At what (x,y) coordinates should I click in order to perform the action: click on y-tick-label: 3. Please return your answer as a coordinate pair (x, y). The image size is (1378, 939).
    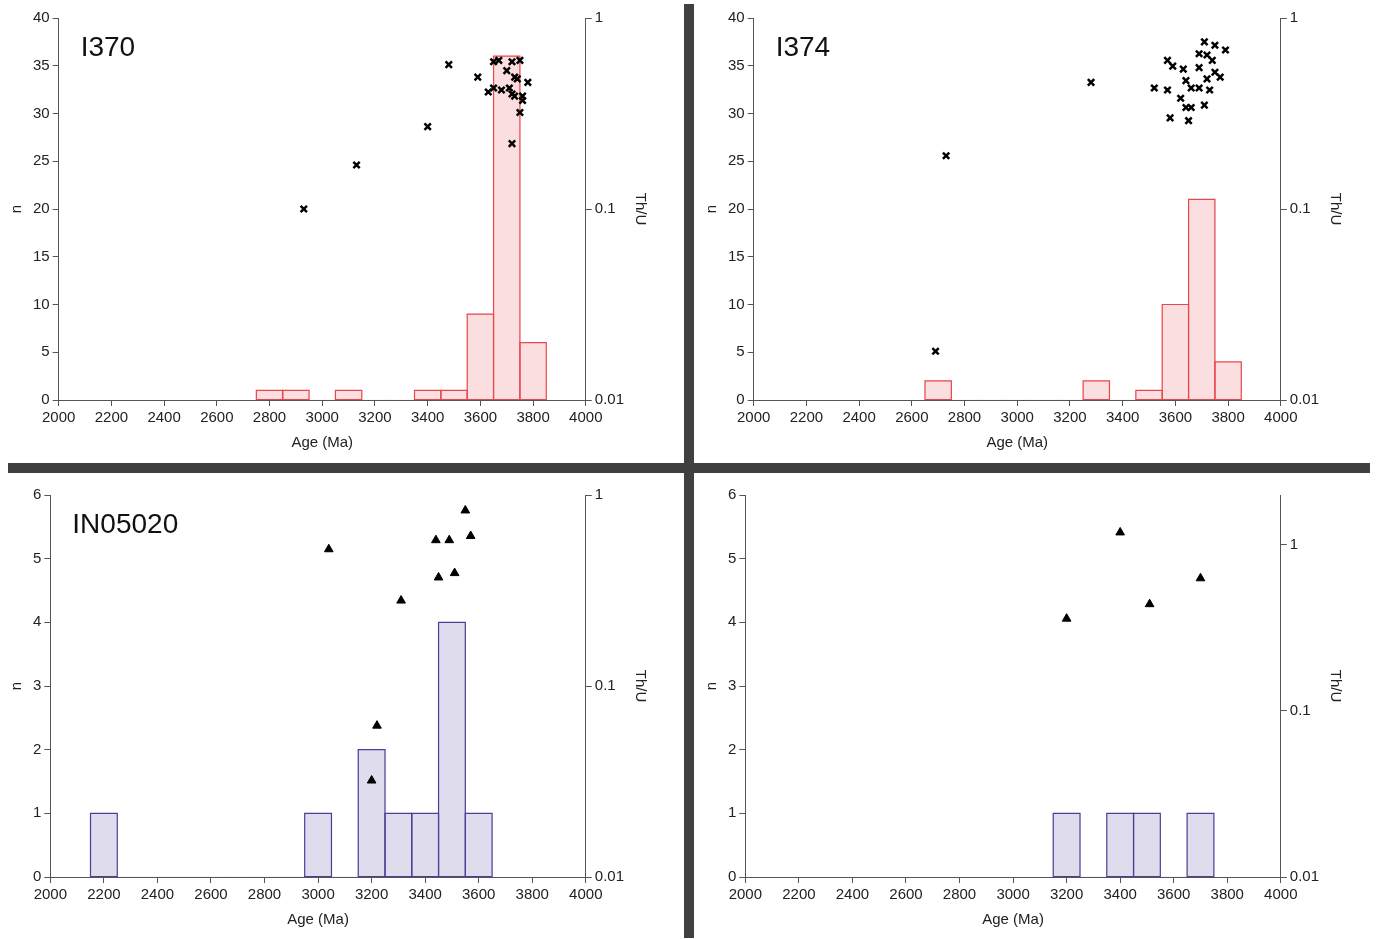
    Looking at the image, I should click on (37, 685).